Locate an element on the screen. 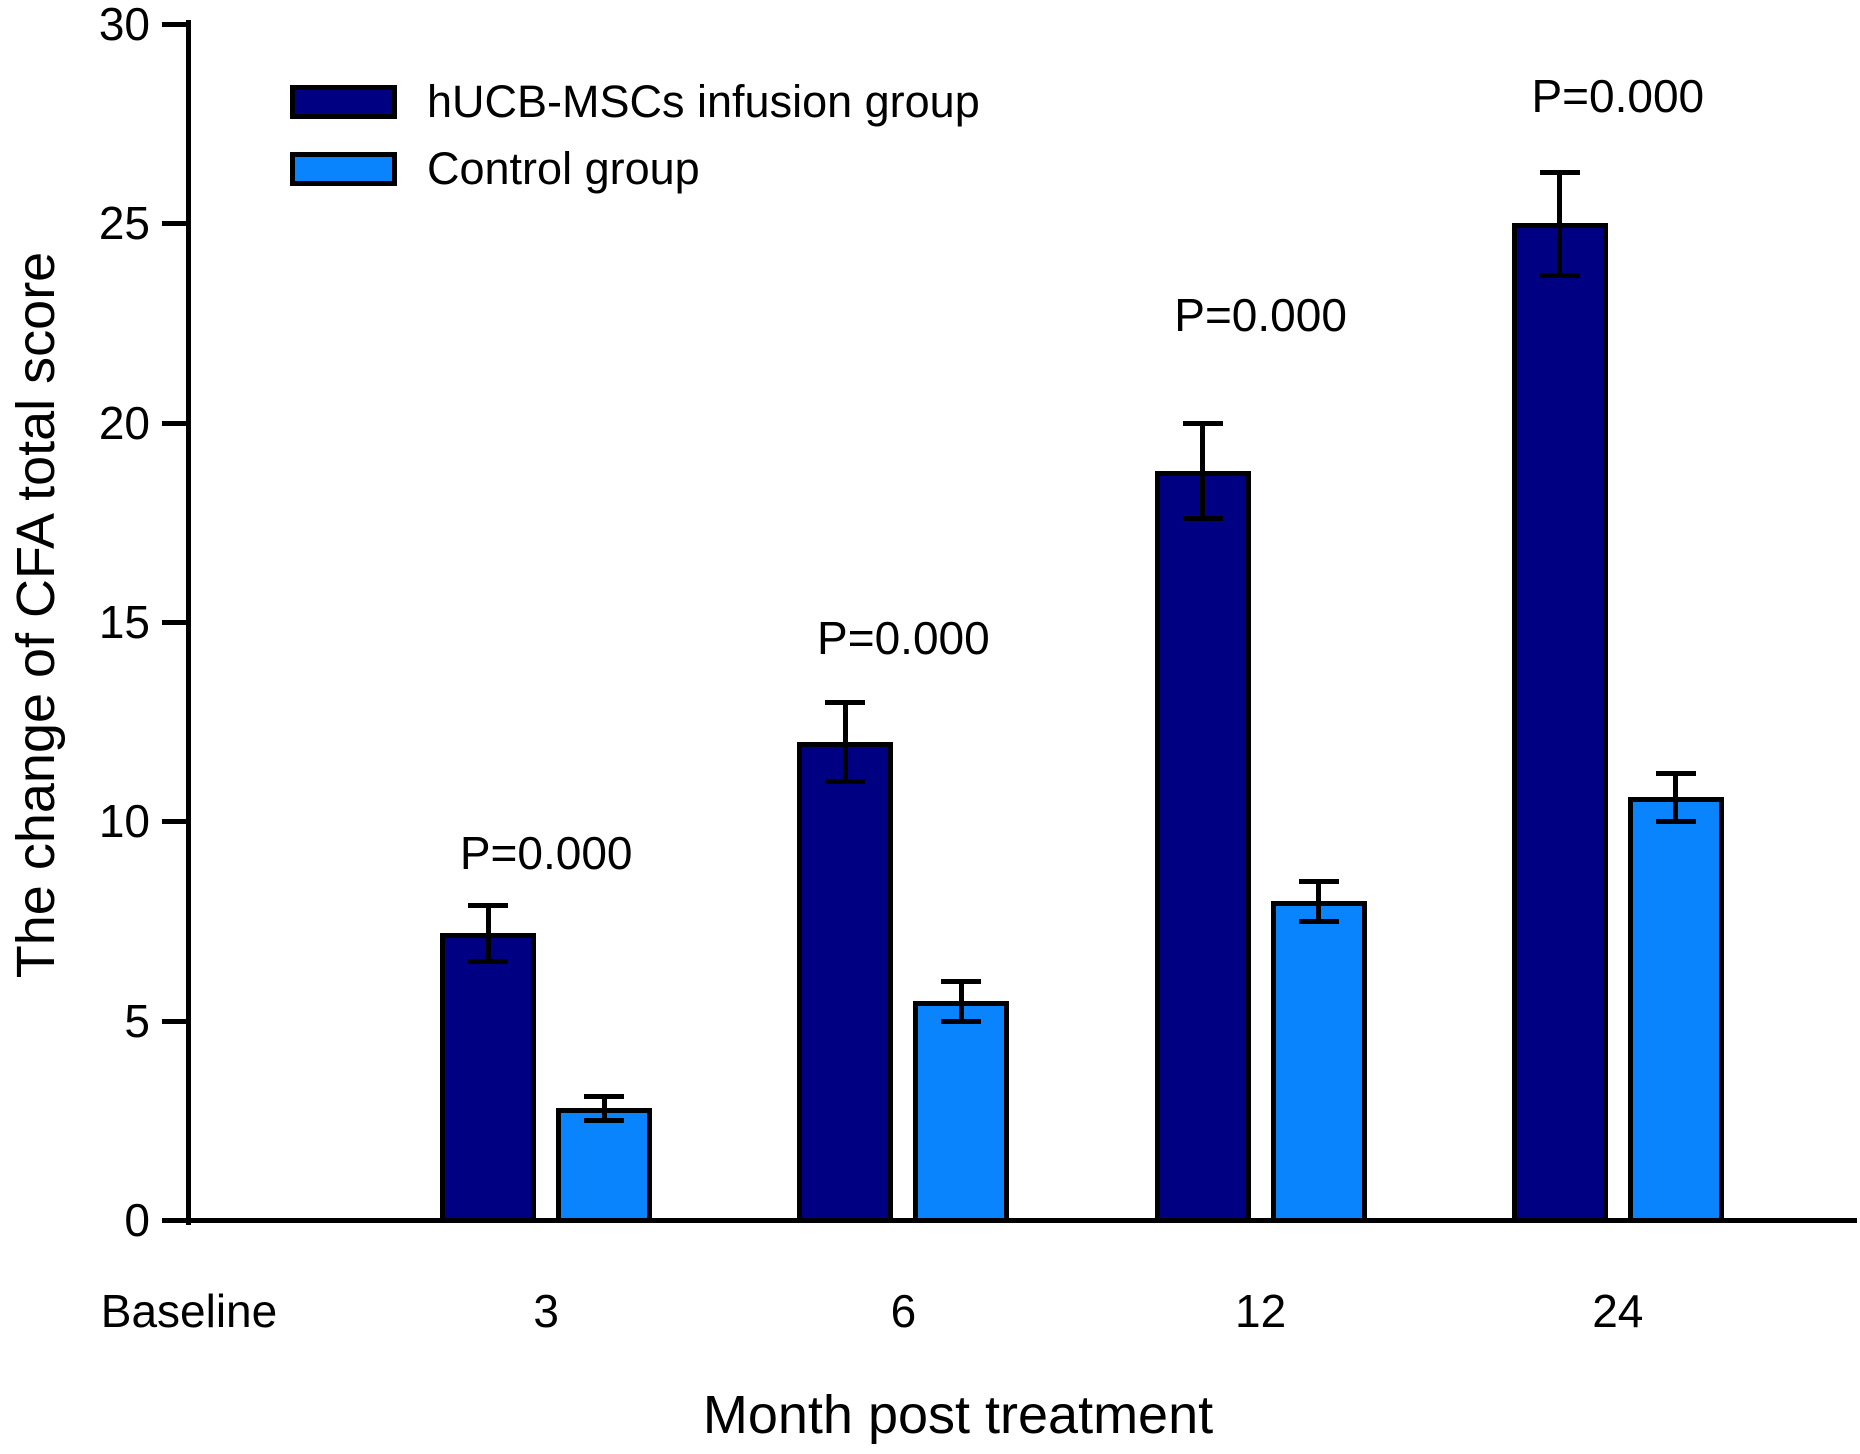 The width and height of the screenshot is (1860, 1454). y-tick-label: 20 is located at coordinates (124, 422).